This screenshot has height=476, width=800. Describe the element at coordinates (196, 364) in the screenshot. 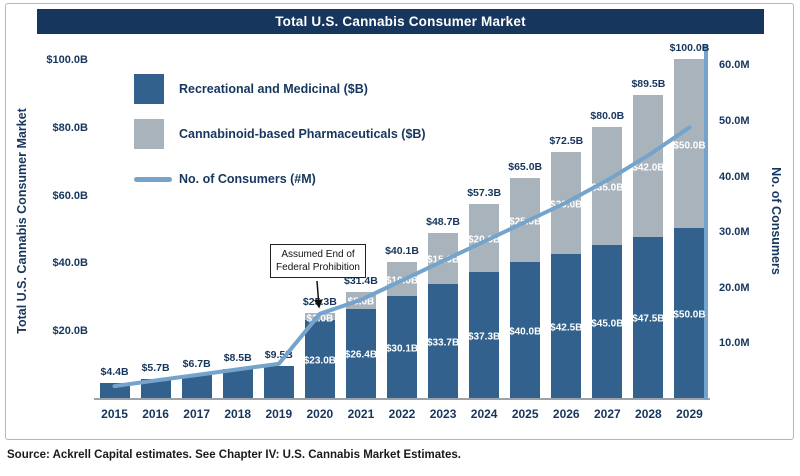

I see `bar-total-label-2017: $6.7B` at that location.